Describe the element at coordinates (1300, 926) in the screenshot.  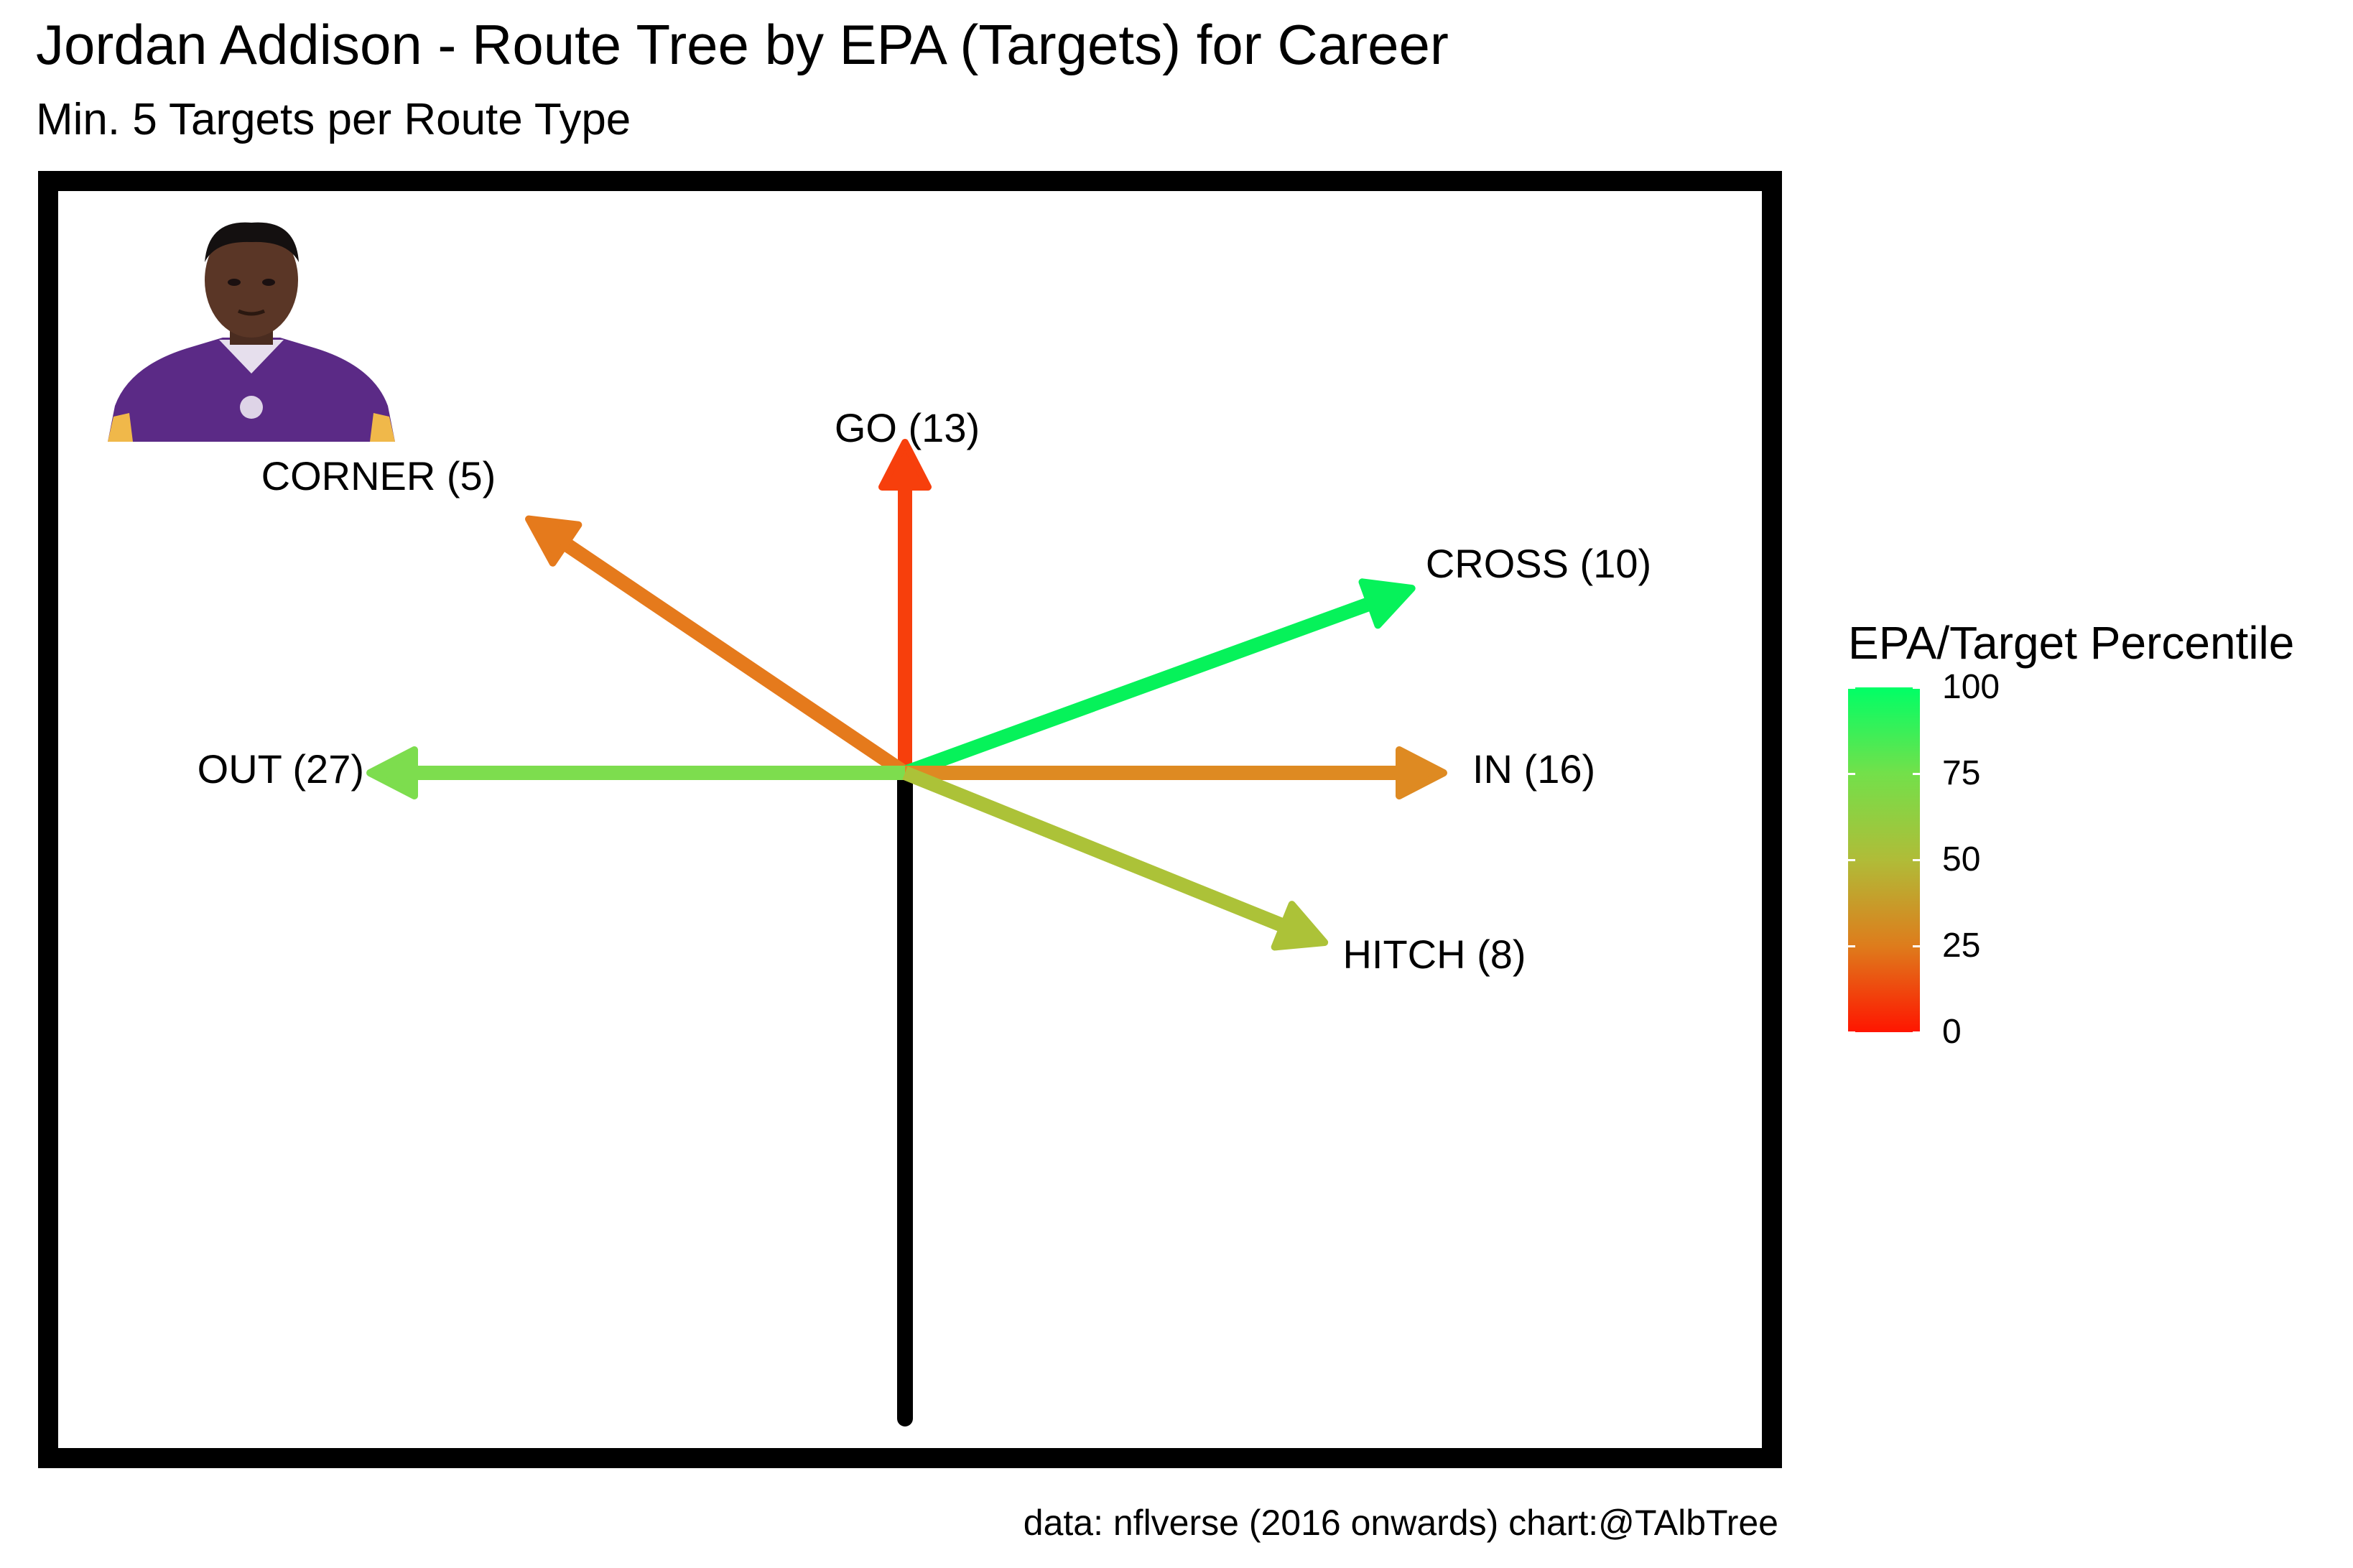
I see `route-arrowhead-hitch` at that location.